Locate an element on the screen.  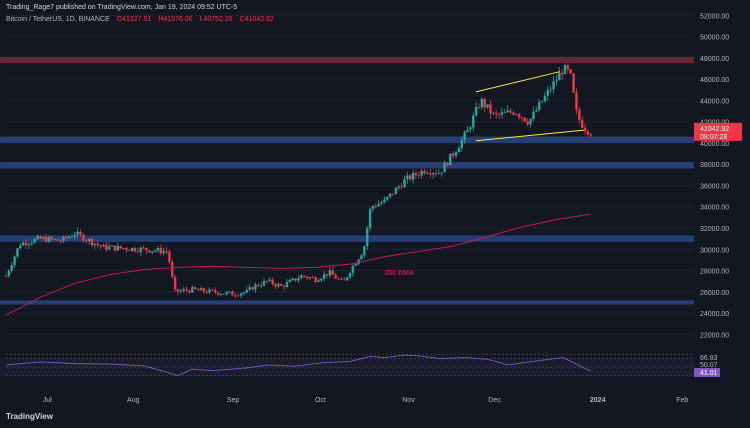
ohlc-close: C41042.92 is located at coordinates (256, 19).